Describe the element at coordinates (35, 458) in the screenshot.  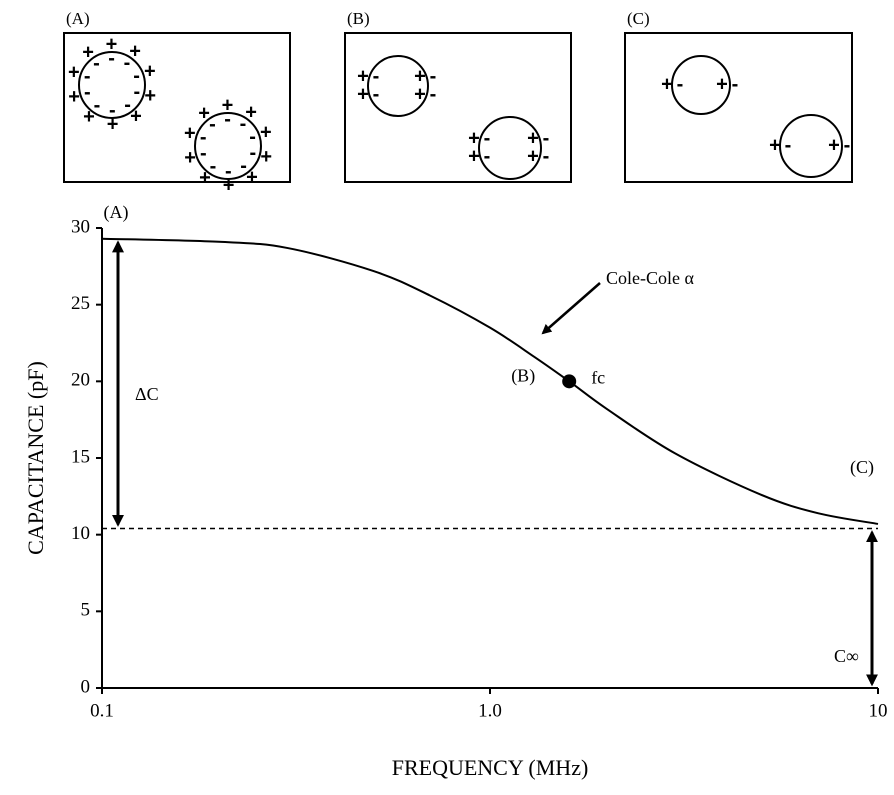
I see `y-axis-title: CAPACITANCE (pF)` at that location.